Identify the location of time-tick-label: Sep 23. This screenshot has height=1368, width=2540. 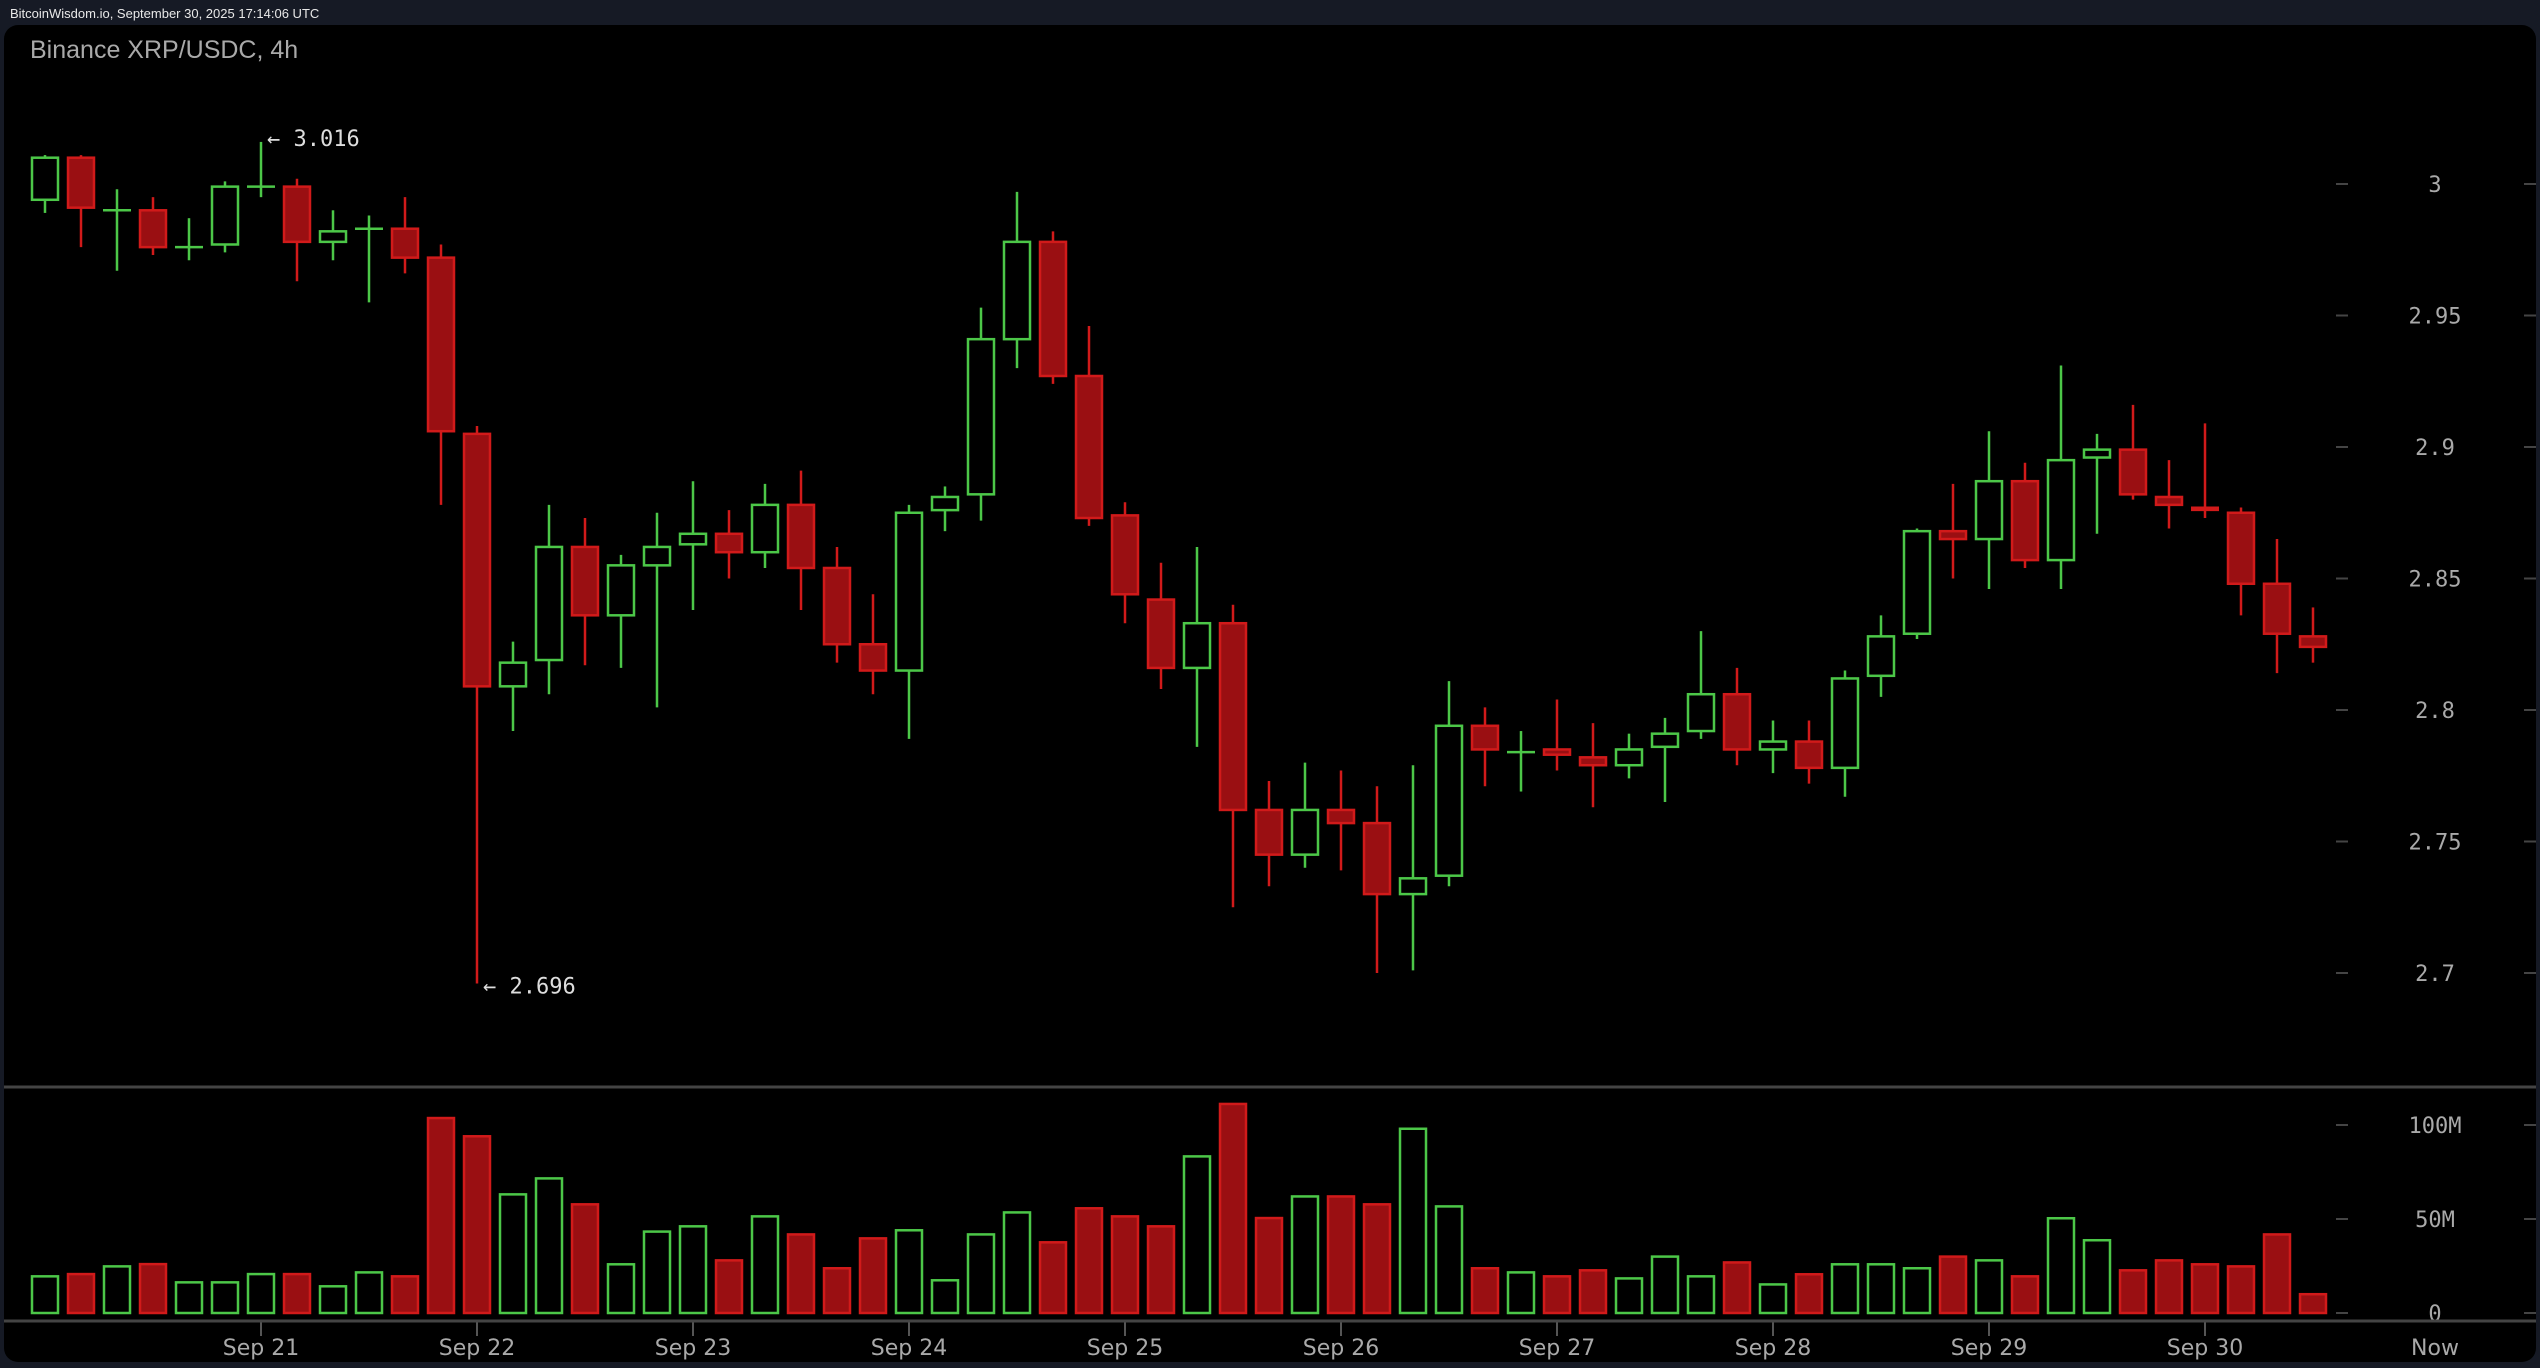
(693, 1348).